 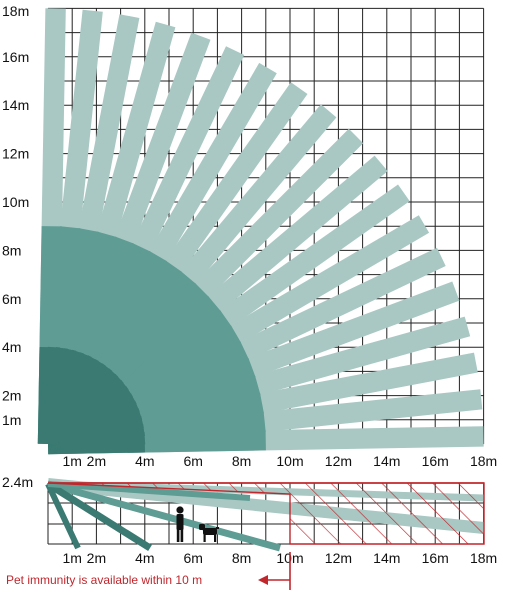 What do you see at coordinates (11, 299) in the screenshot?
I see `y-tick-label: 6m` at bounding box center [11, 299].